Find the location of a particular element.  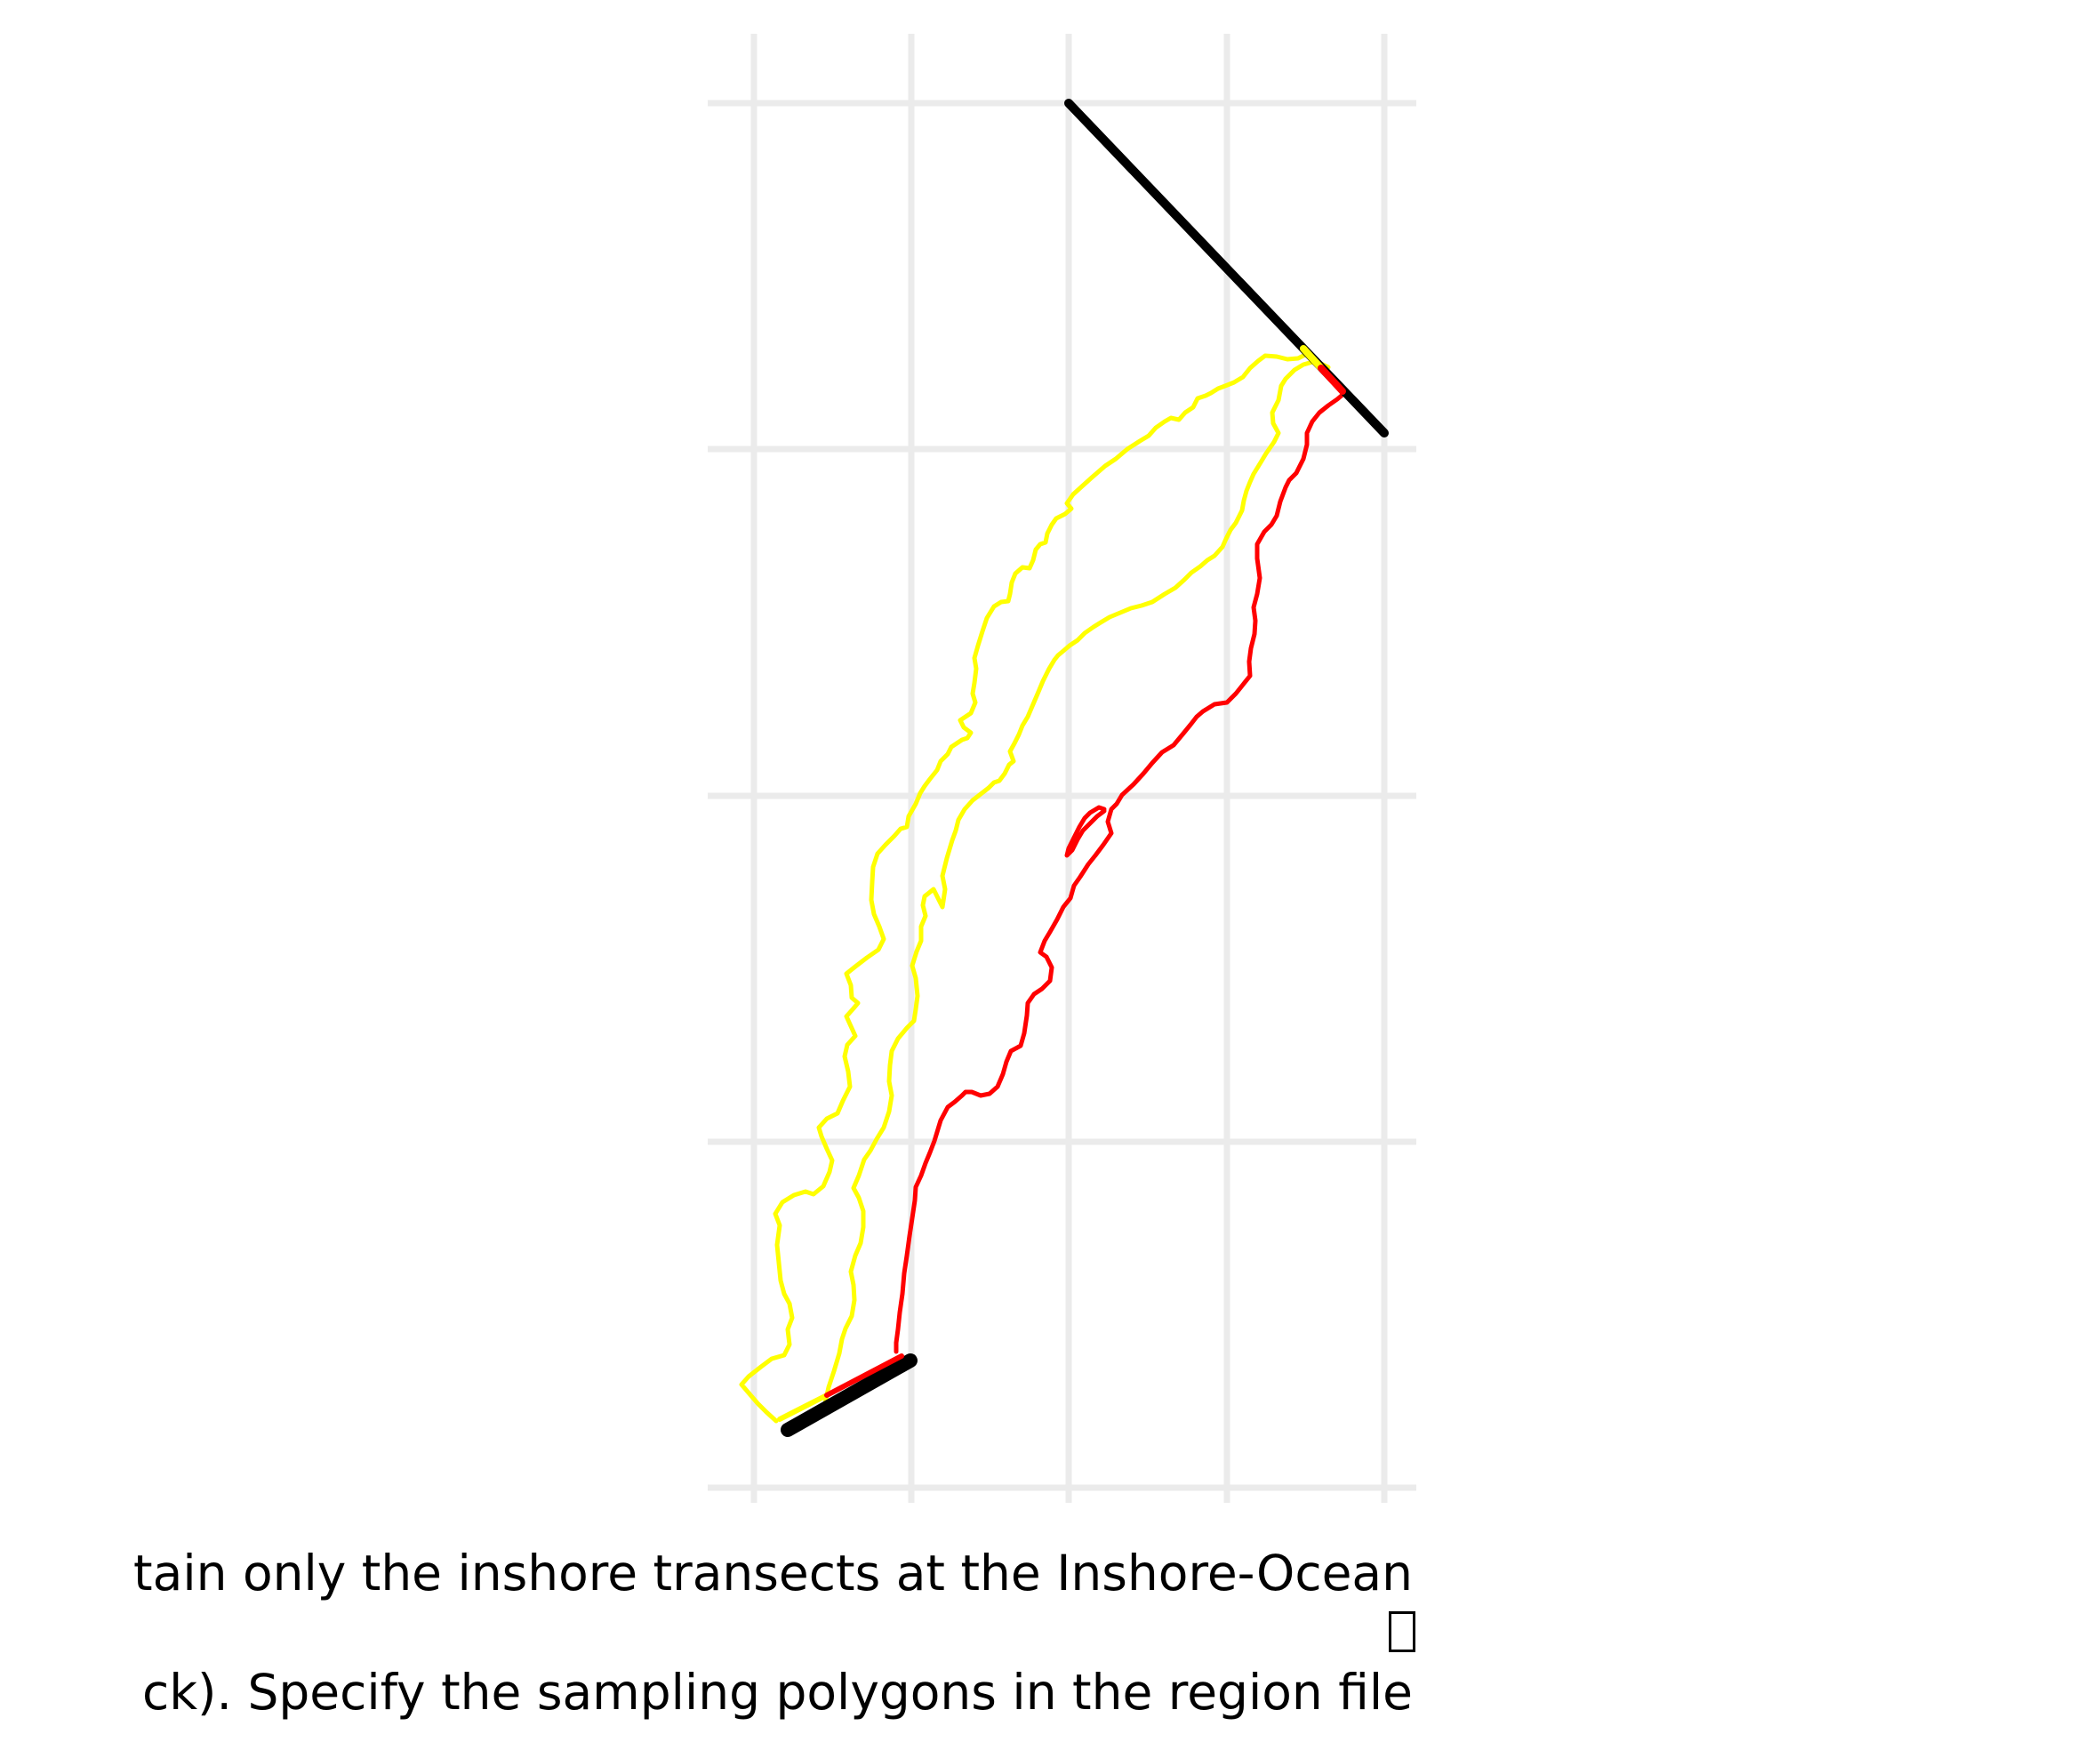

boundary-line-south is located at coordinates (849, 1395).